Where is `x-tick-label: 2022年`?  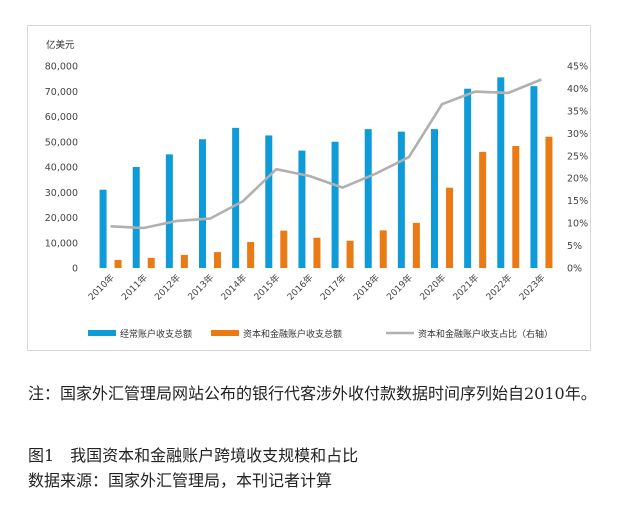
x-tick-label: 2022年 is located at coordinates (498, 287).